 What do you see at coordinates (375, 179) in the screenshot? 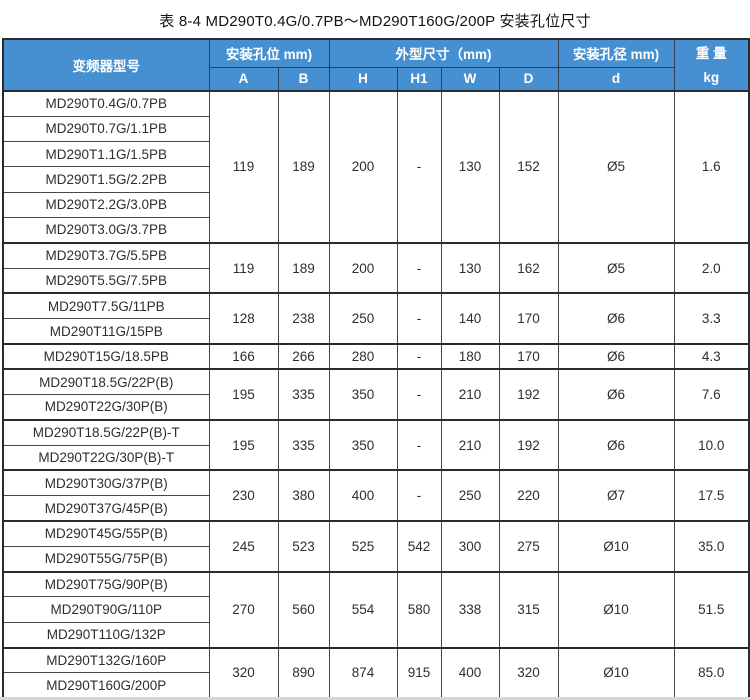
I see `table-row: MD290T1.5G/2.2PB` at bounding box center [375, 179].